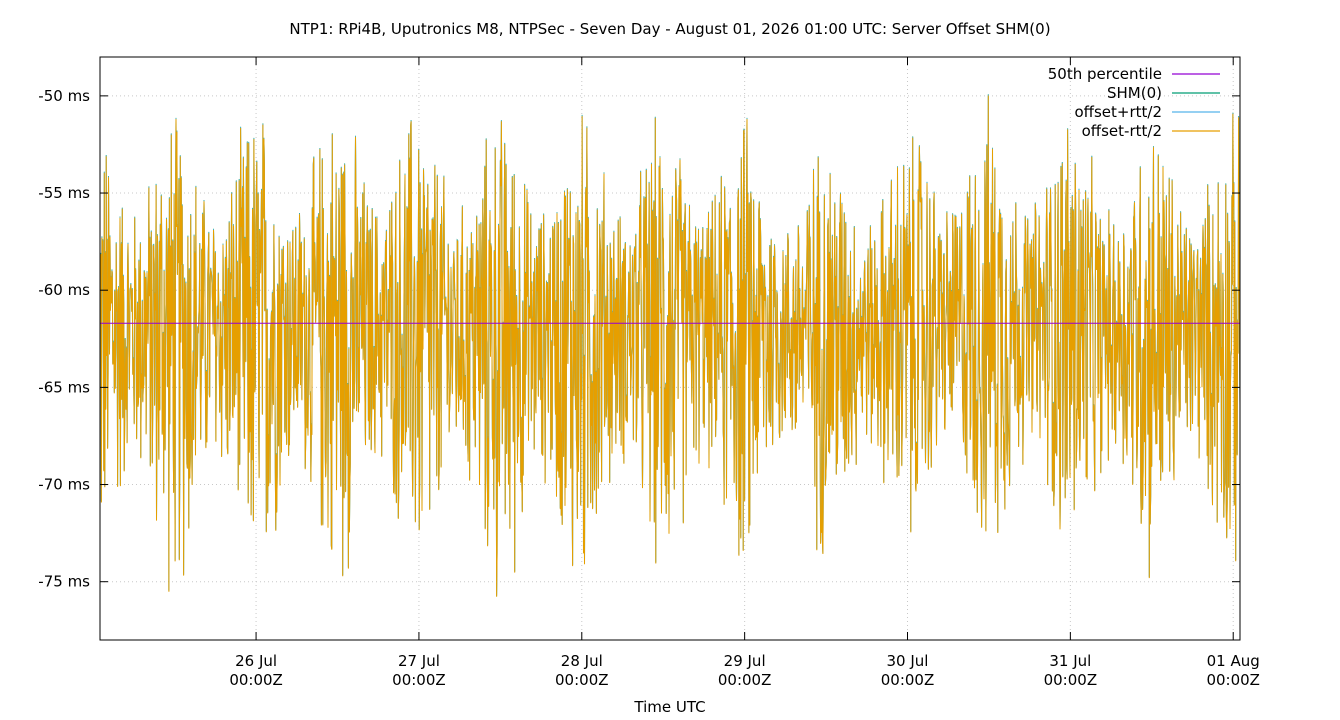  I want to click on y-tick-label: -60 ms, so click(64, 290).